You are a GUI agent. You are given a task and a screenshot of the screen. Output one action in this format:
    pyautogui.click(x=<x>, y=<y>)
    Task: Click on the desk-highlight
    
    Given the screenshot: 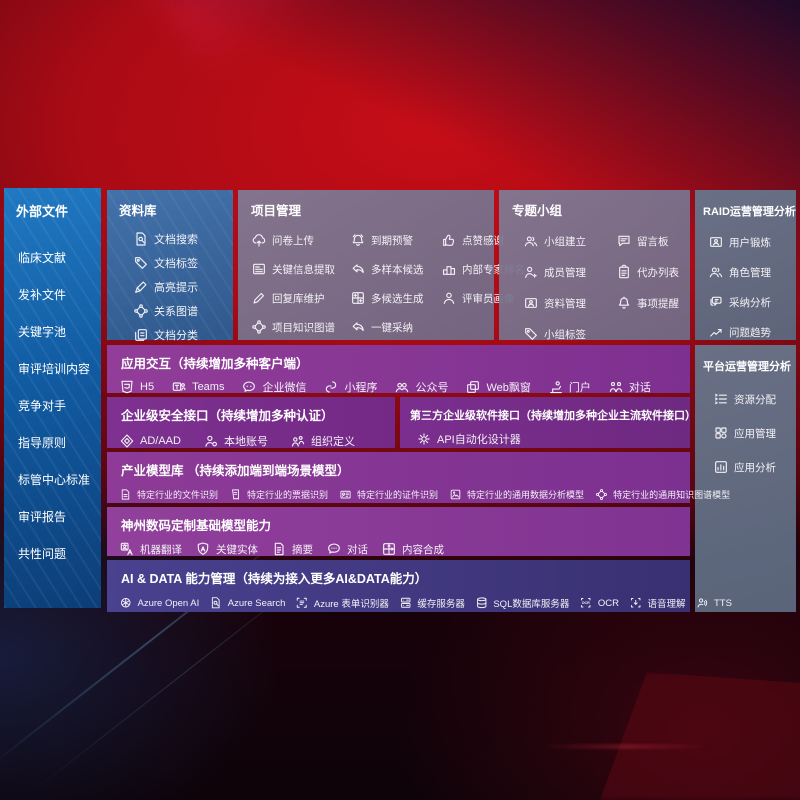 What is the action you would take?
    pyautogui.click(x=625, y=746)
    